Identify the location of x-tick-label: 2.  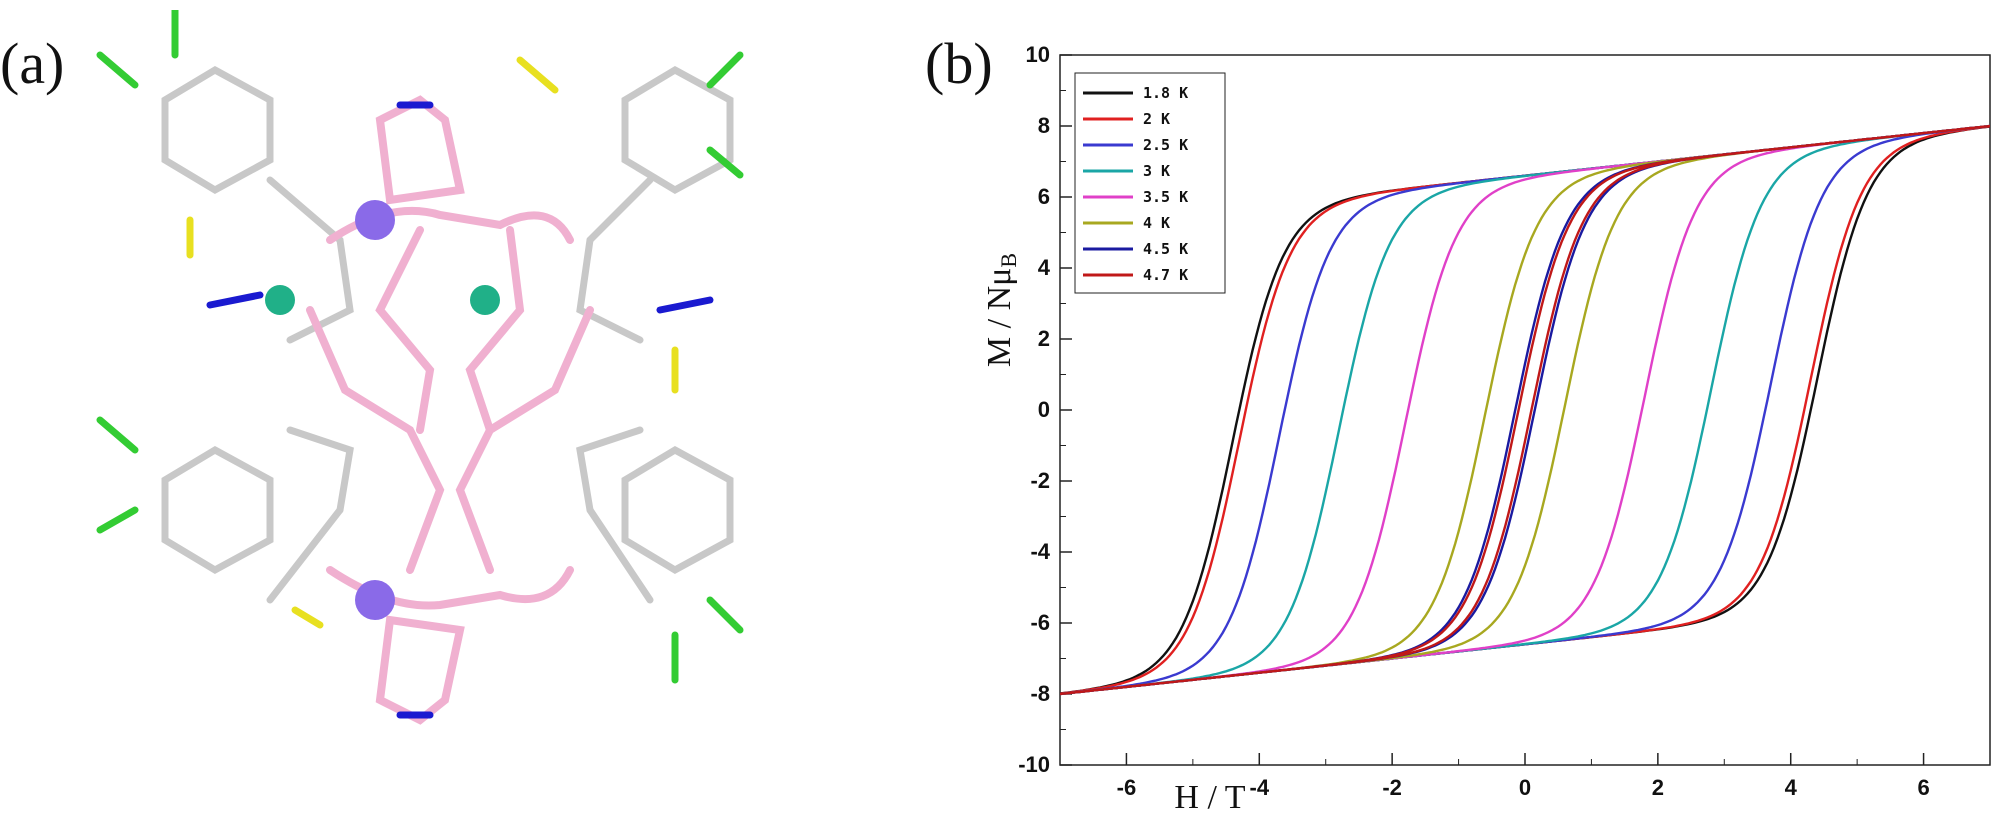
(1658, 787).